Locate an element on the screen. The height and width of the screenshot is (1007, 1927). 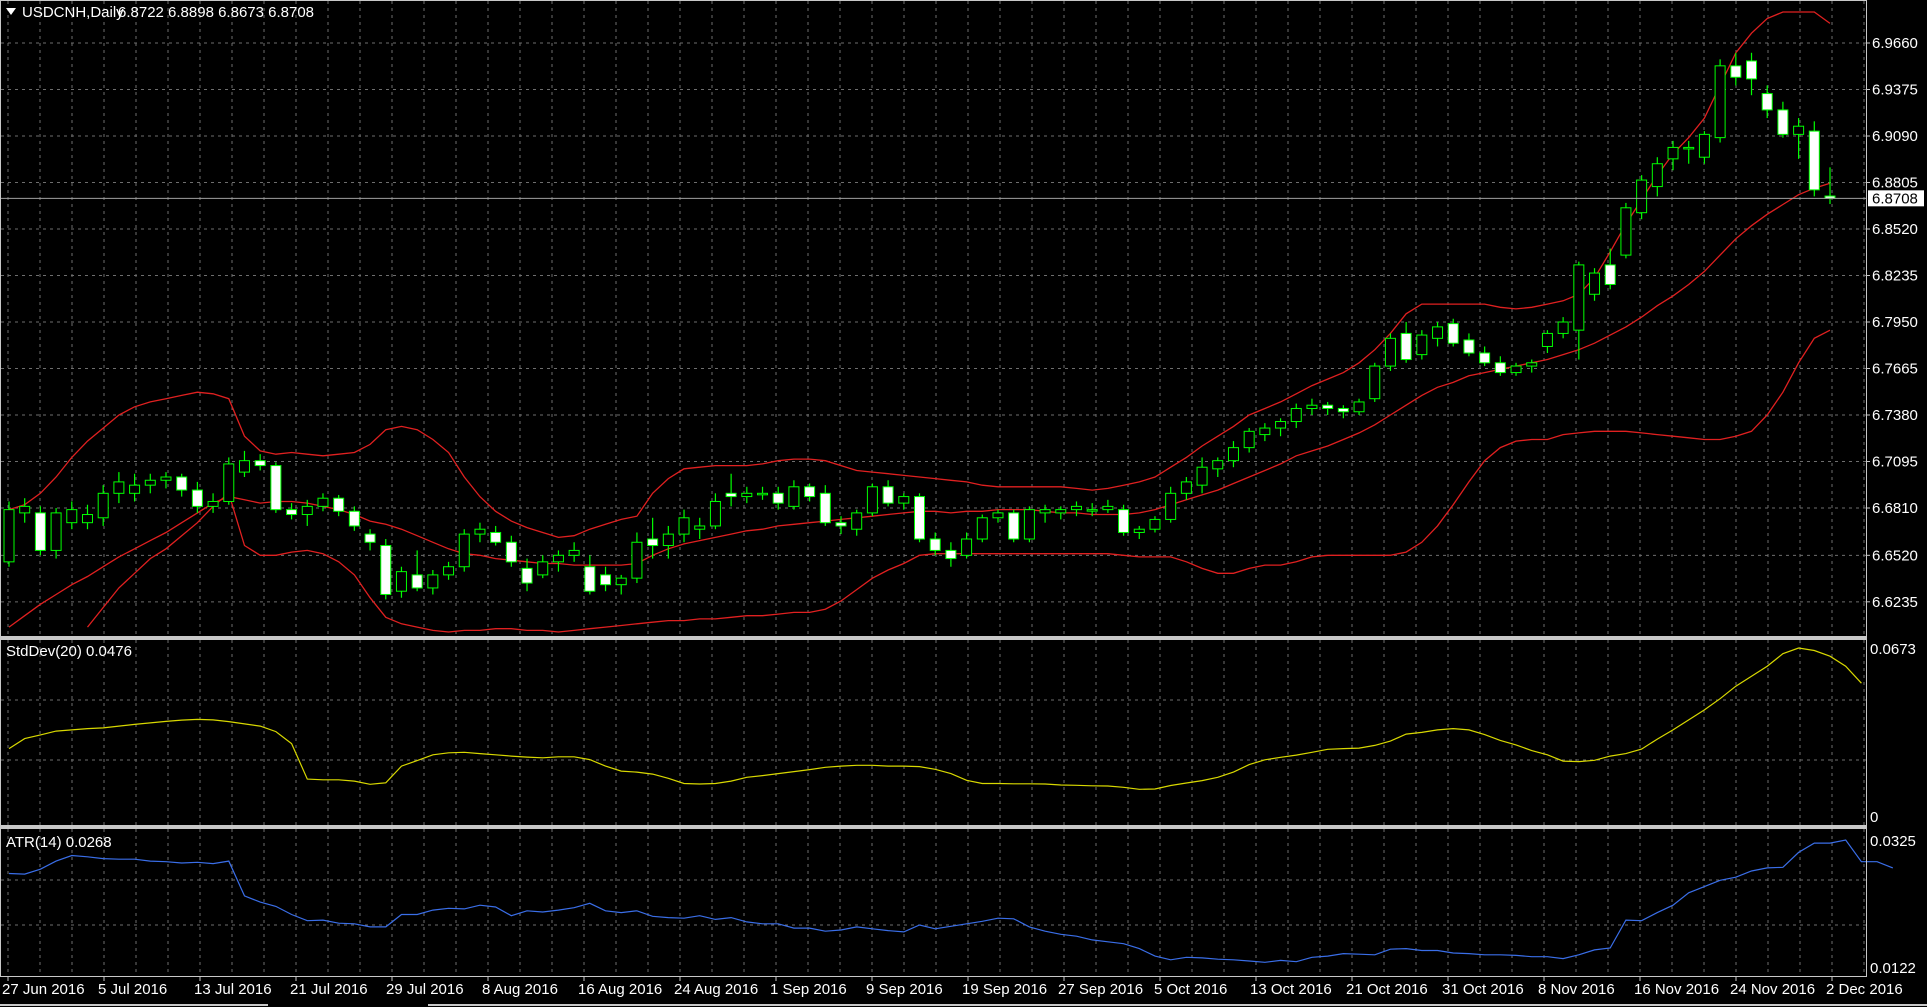
time-tick-label: 27 Jun 2016 is located at coordinates (43, 989).